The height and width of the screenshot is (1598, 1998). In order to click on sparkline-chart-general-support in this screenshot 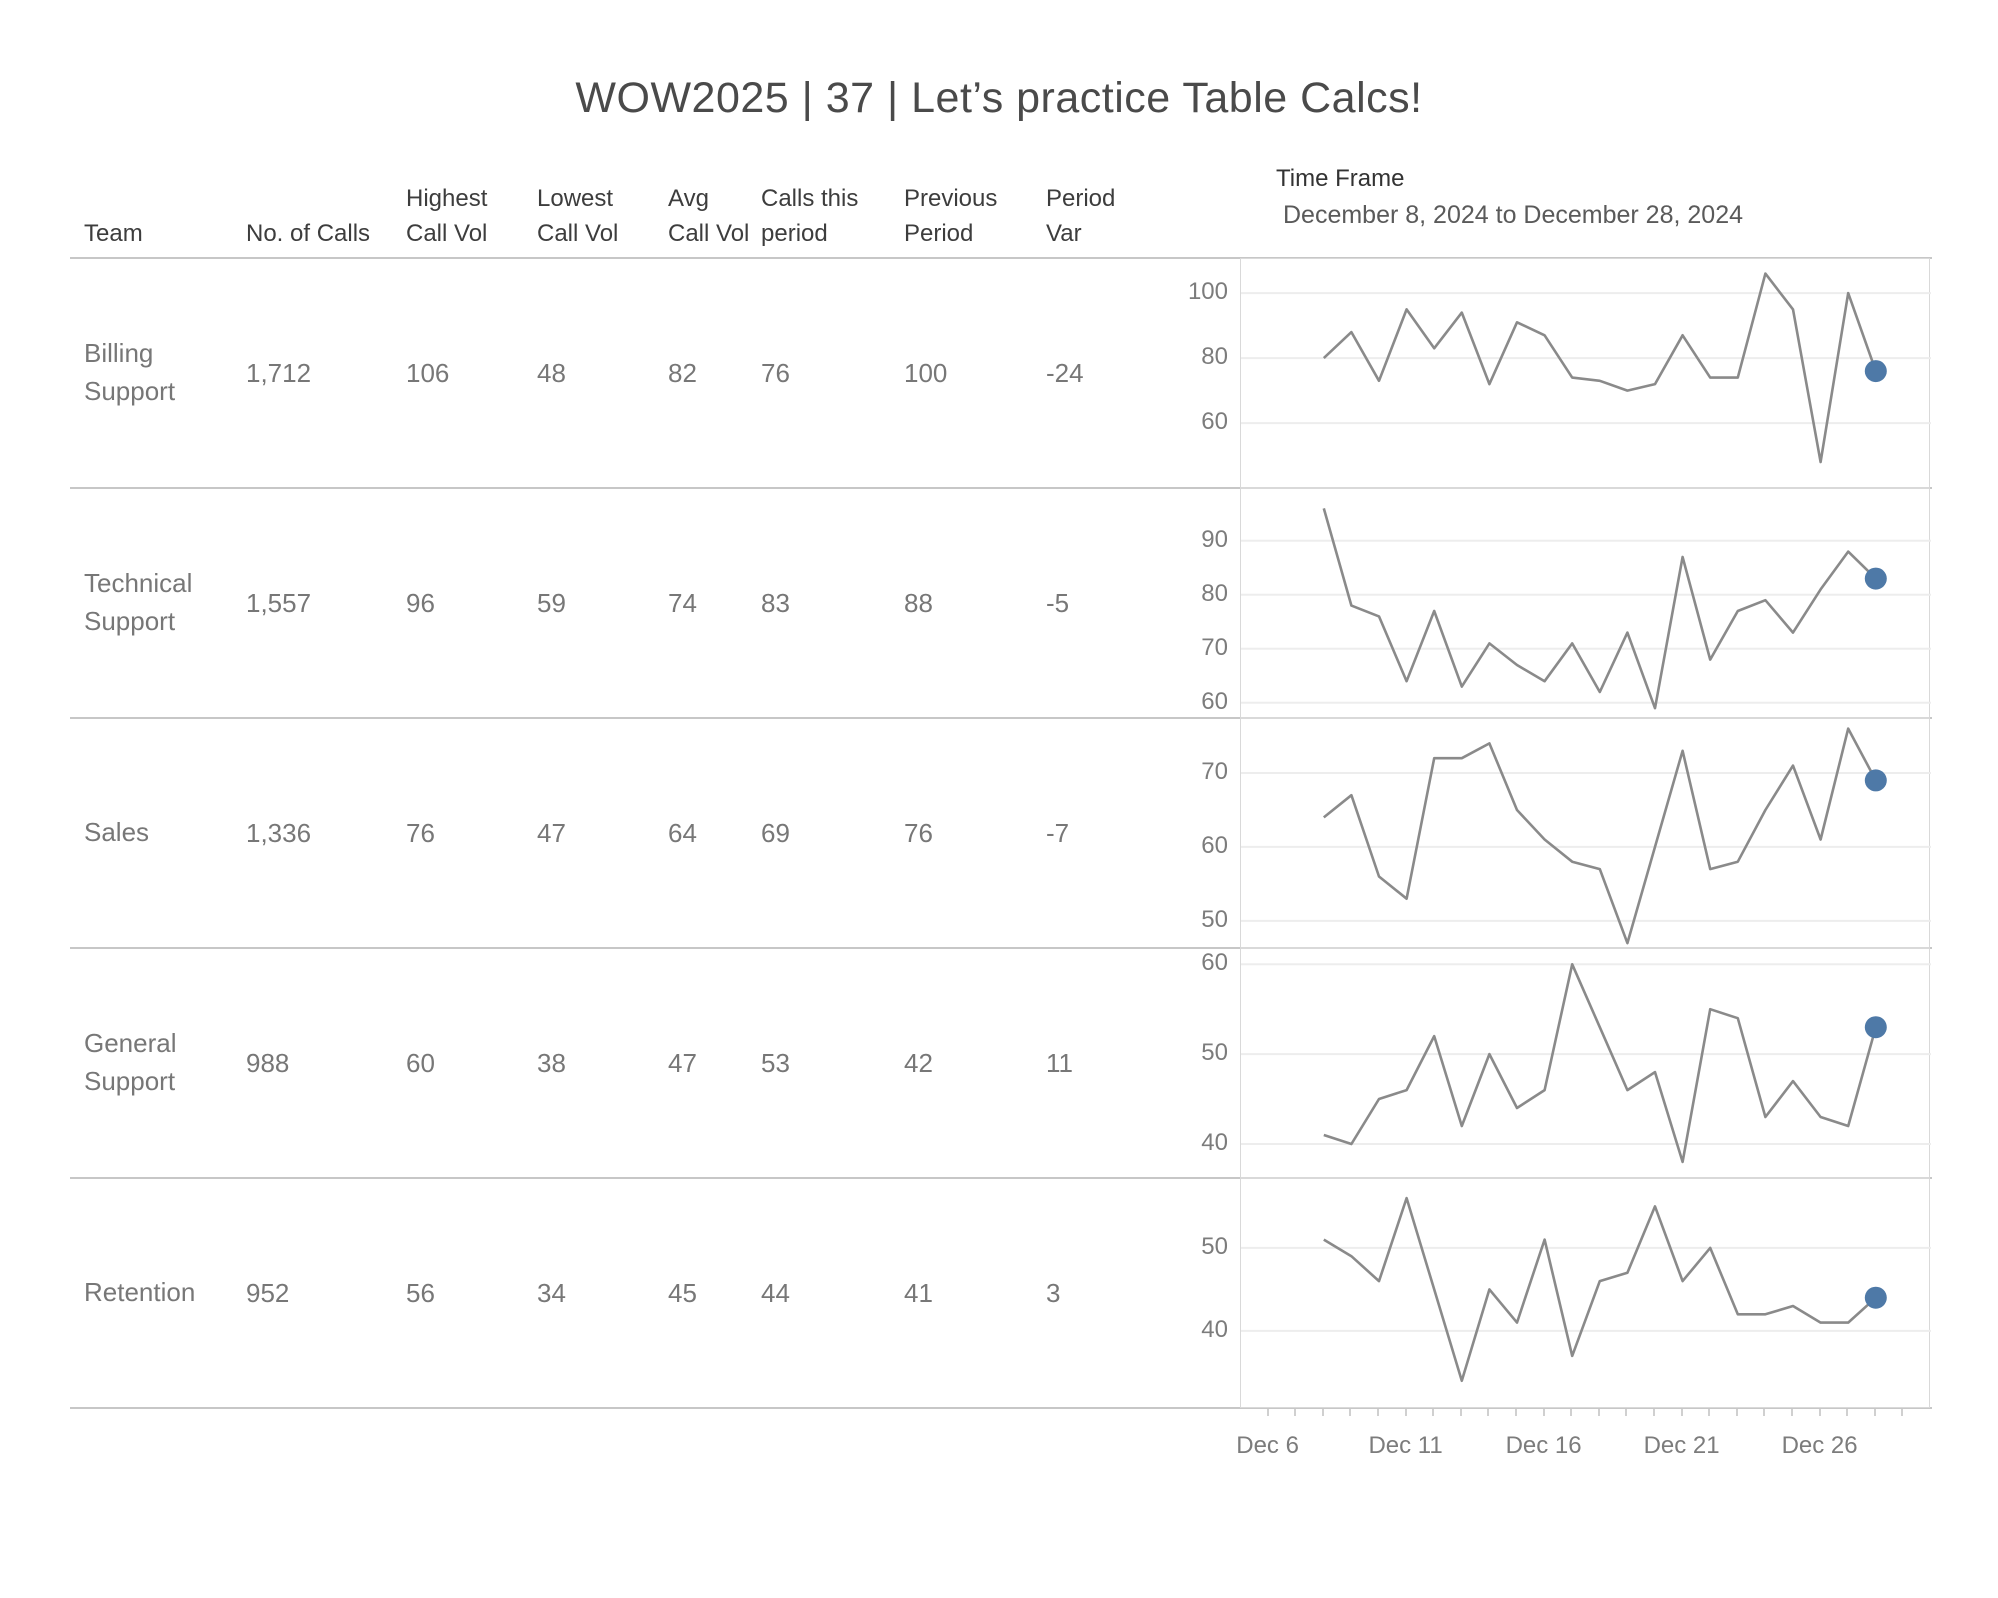, I will do `click(1585, 1063)`.